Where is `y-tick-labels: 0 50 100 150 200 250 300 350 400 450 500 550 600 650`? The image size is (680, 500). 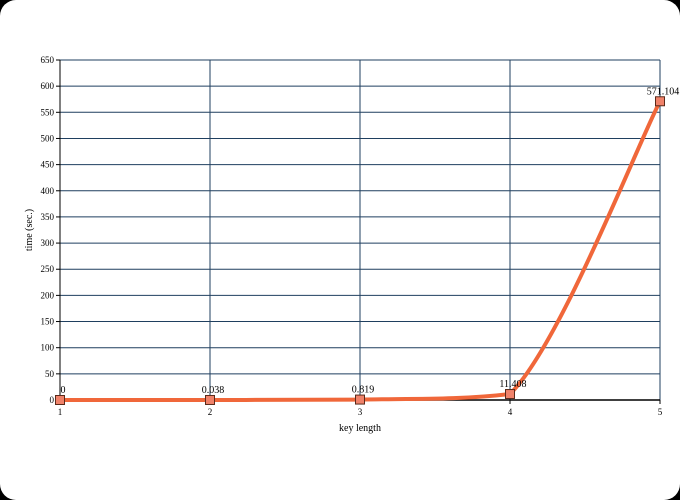 y-tick-labels: 0 50 100 150 200 250 300 350 400 450 500 550 600 650 is located at coordinates (48, 230).